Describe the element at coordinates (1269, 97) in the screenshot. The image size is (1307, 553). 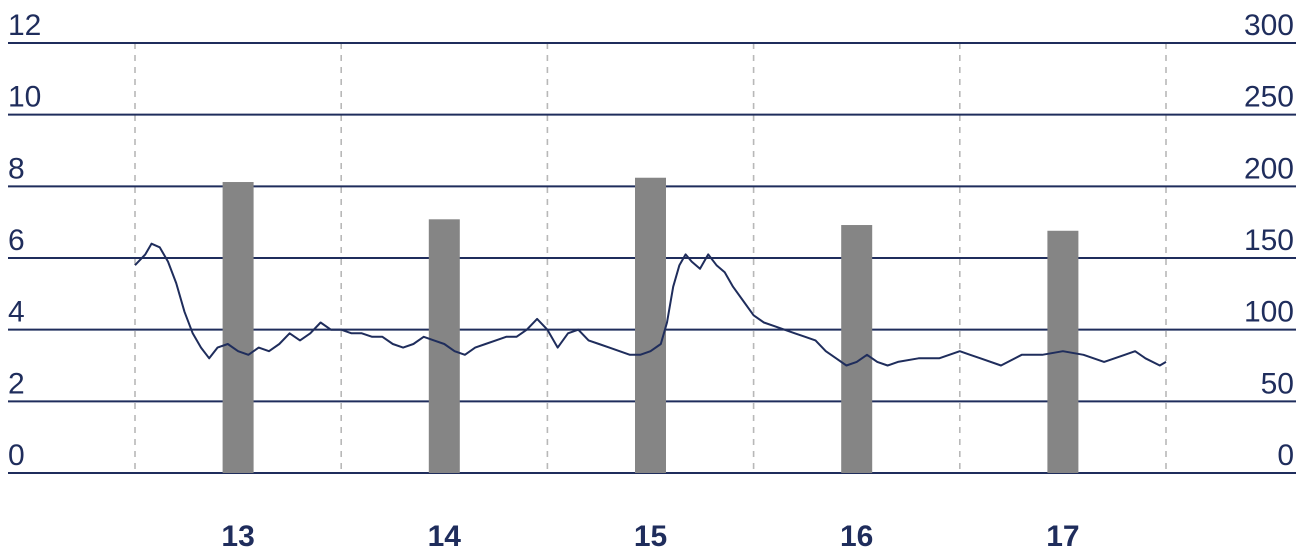
I see `right-tick-label: 250` at that location.